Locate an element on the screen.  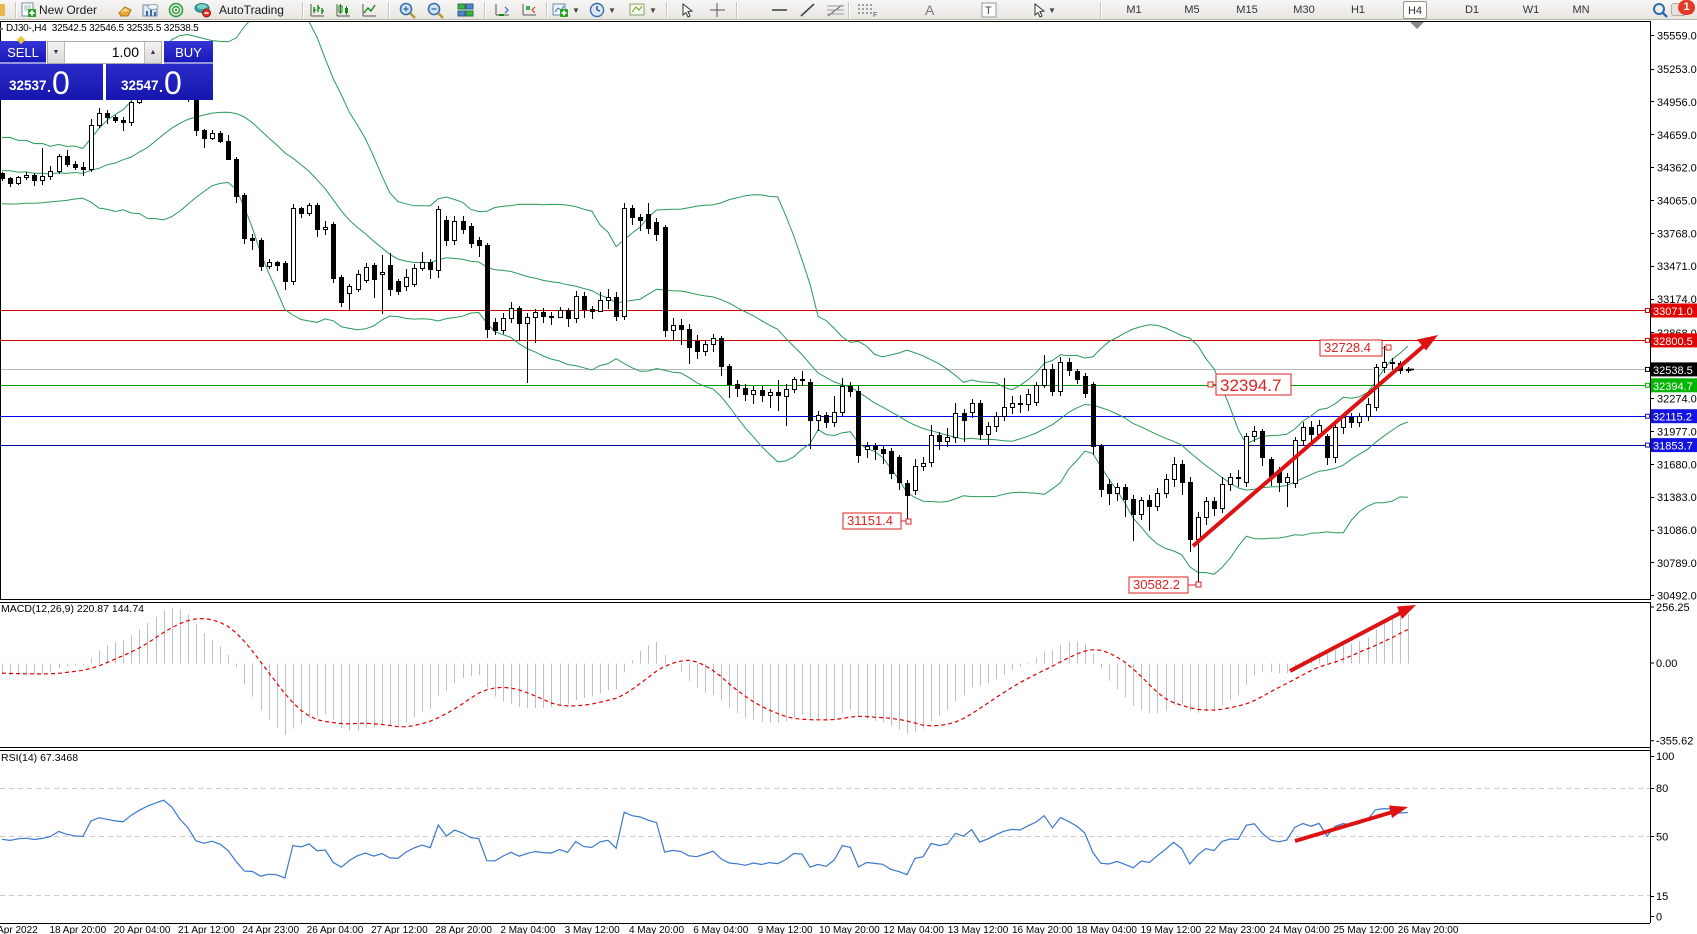
svg-text: 32728.4 is located at coordinates (1347, 347).